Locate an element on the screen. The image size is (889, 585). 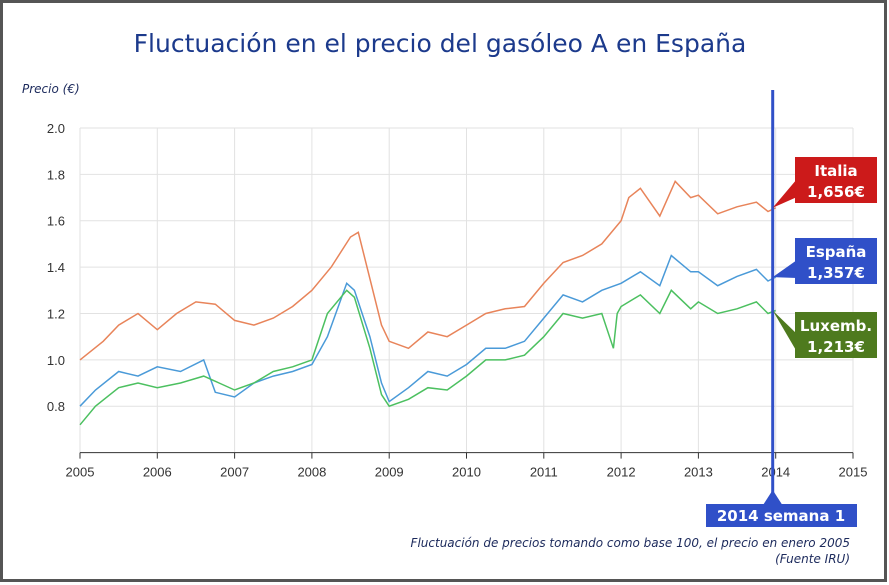
series-name: Luxemb. is located at coordinates (836, 326).